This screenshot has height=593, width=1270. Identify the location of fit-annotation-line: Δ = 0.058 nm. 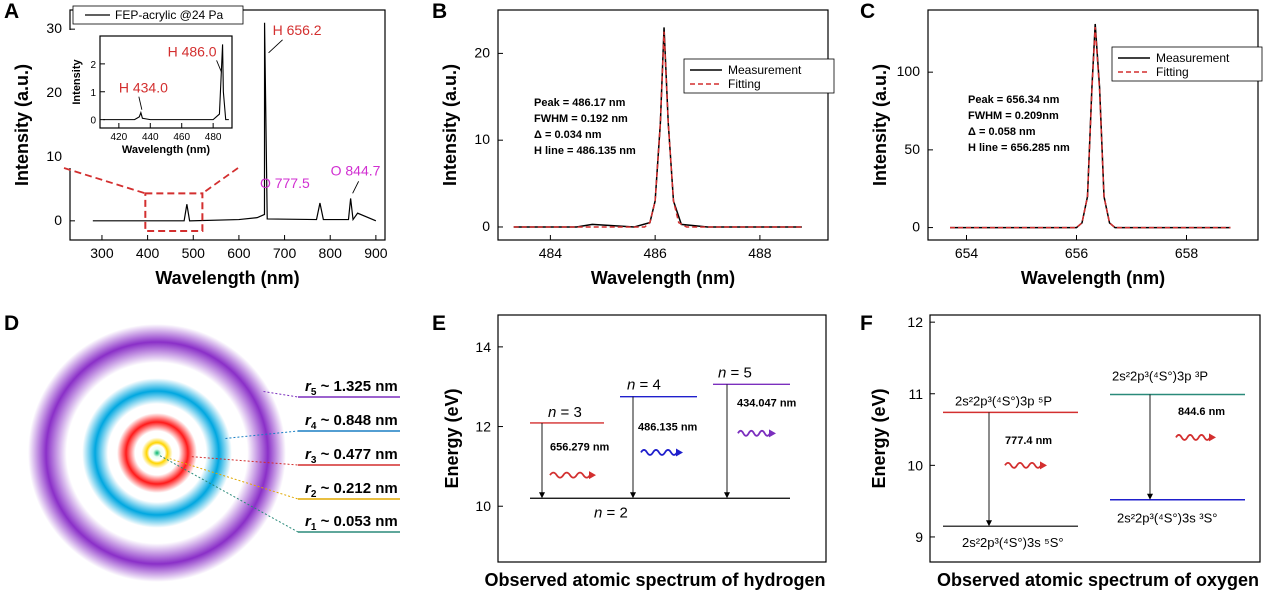
(1002, 132).